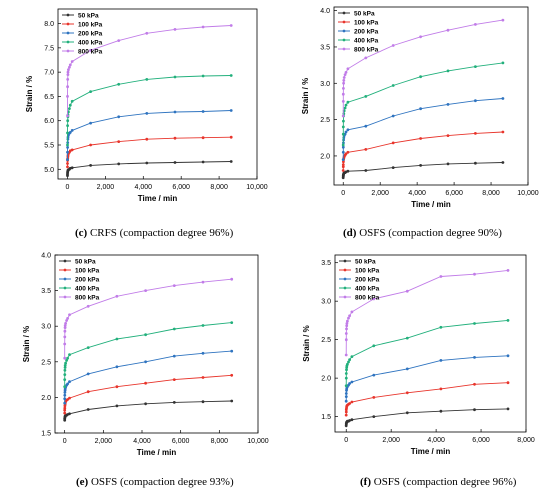  Describe the element at coordinates (46, 434) in the screenshot. I see `y-tick-label: 1.5` at that location.